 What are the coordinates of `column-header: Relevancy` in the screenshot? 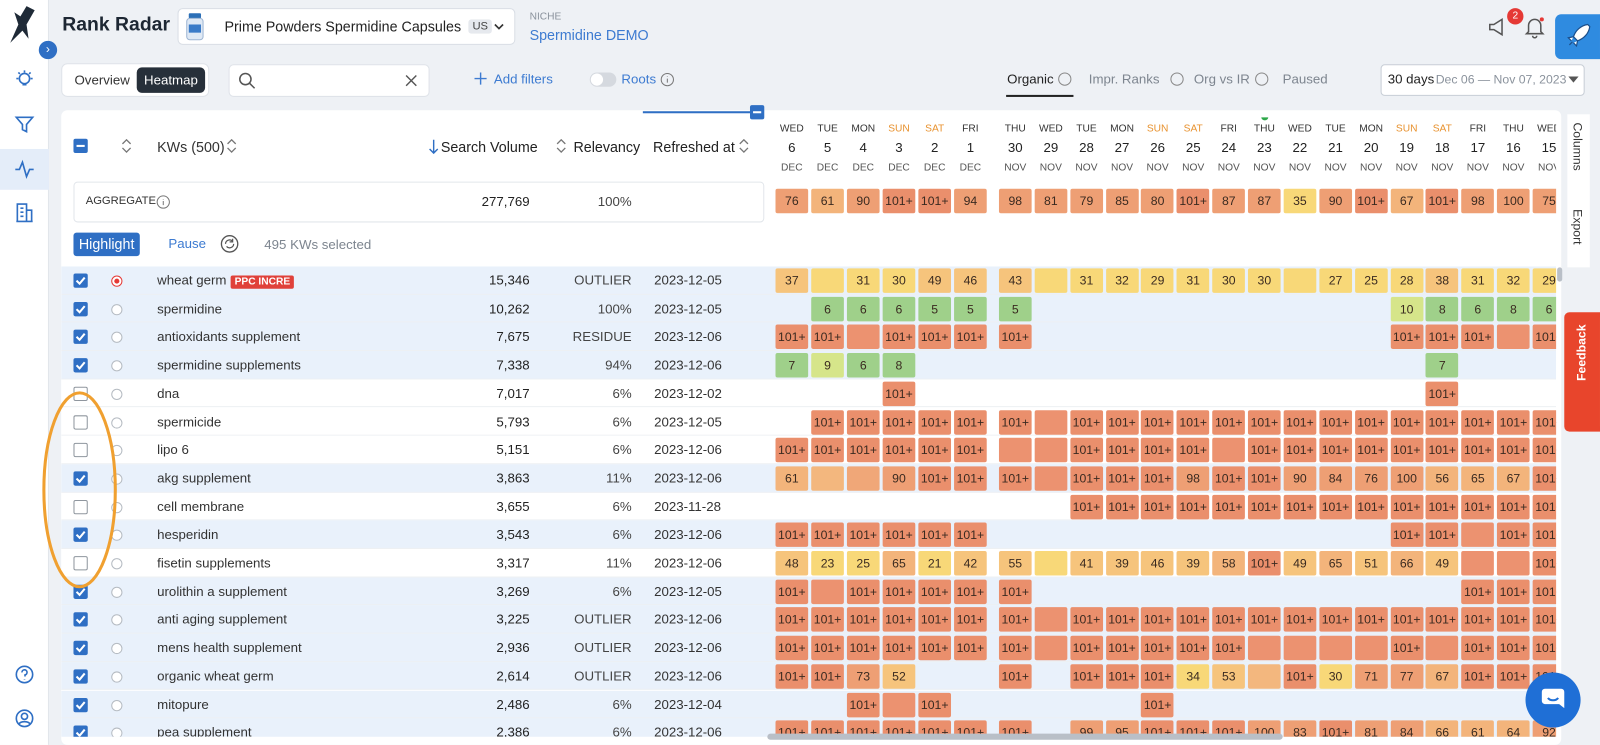 It's located at (607, 147).